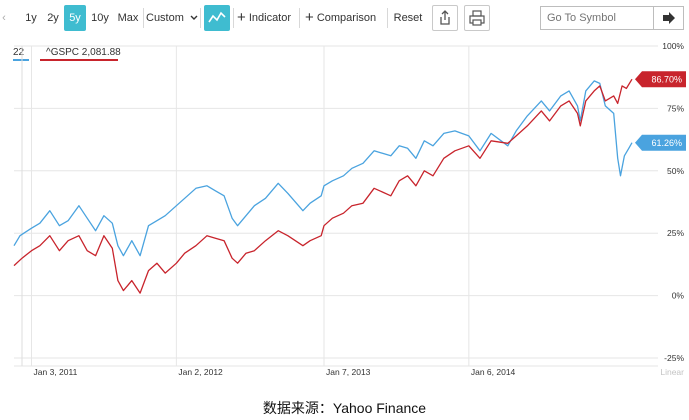 This screenshot has height=420, width=689. Describe the element at coordinates (4, 18) in the screenshot. I see `scroll-left-indicator: ‹` at that location.